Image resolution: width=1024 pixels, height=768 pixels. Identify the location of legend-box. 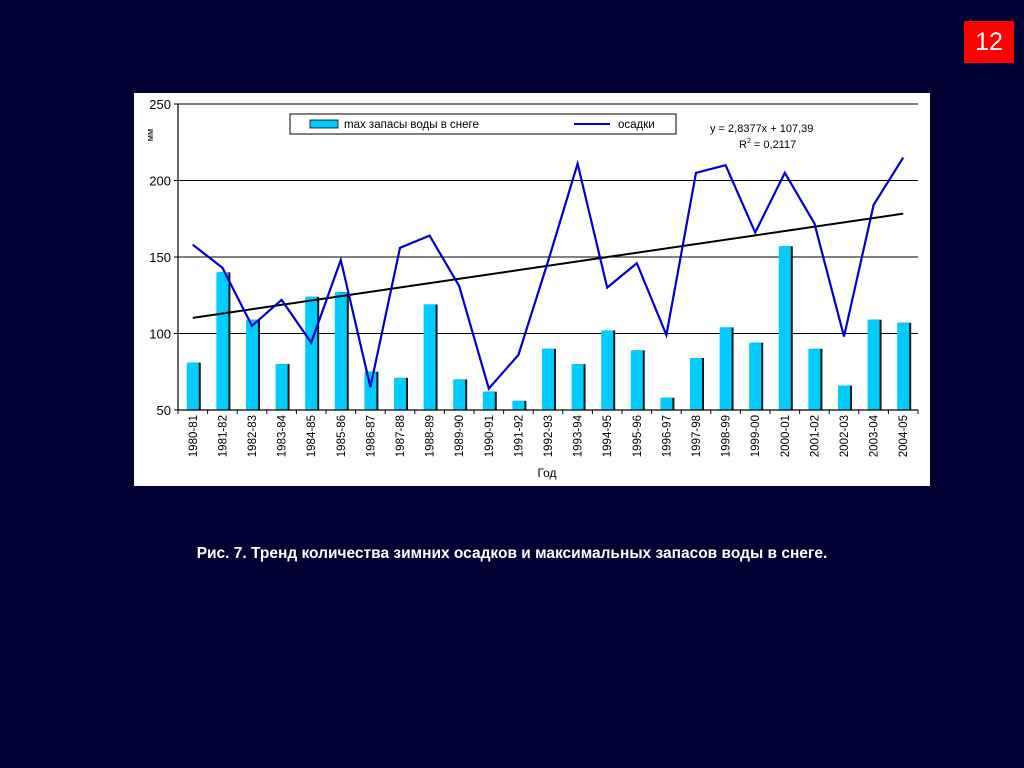
(483, 124).